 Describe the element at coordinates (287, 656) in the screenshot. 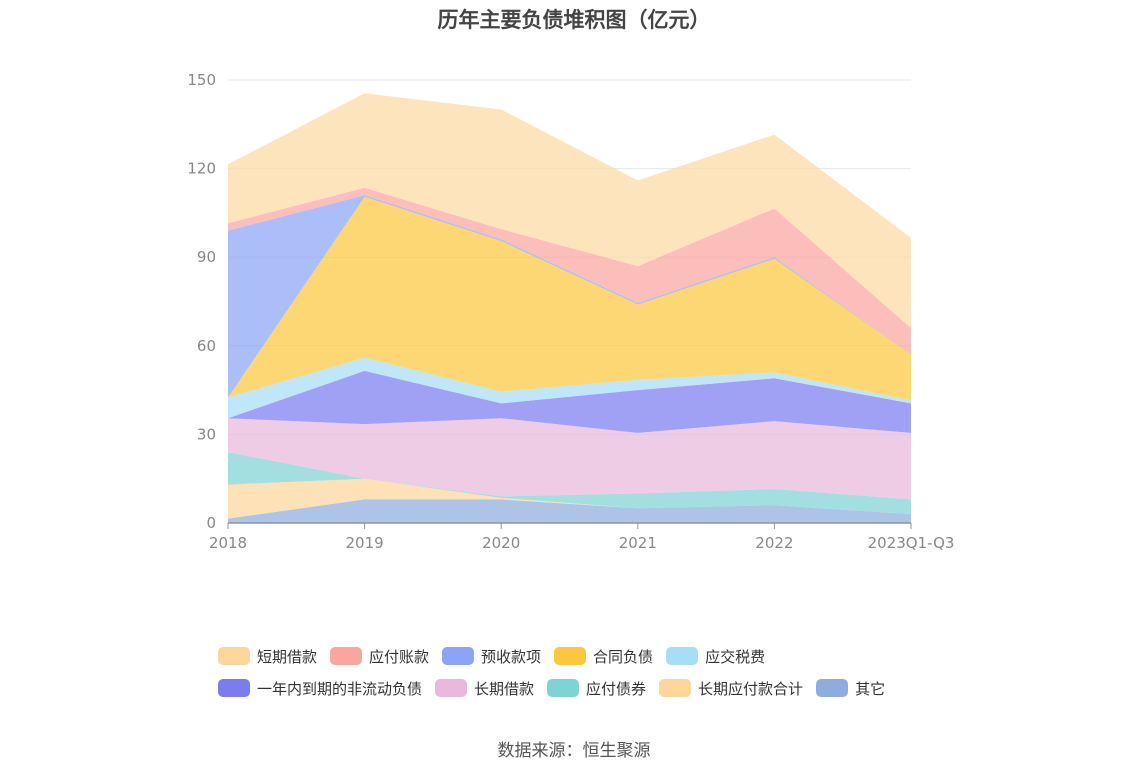

I see `legend-label: 短期借款` at that location.